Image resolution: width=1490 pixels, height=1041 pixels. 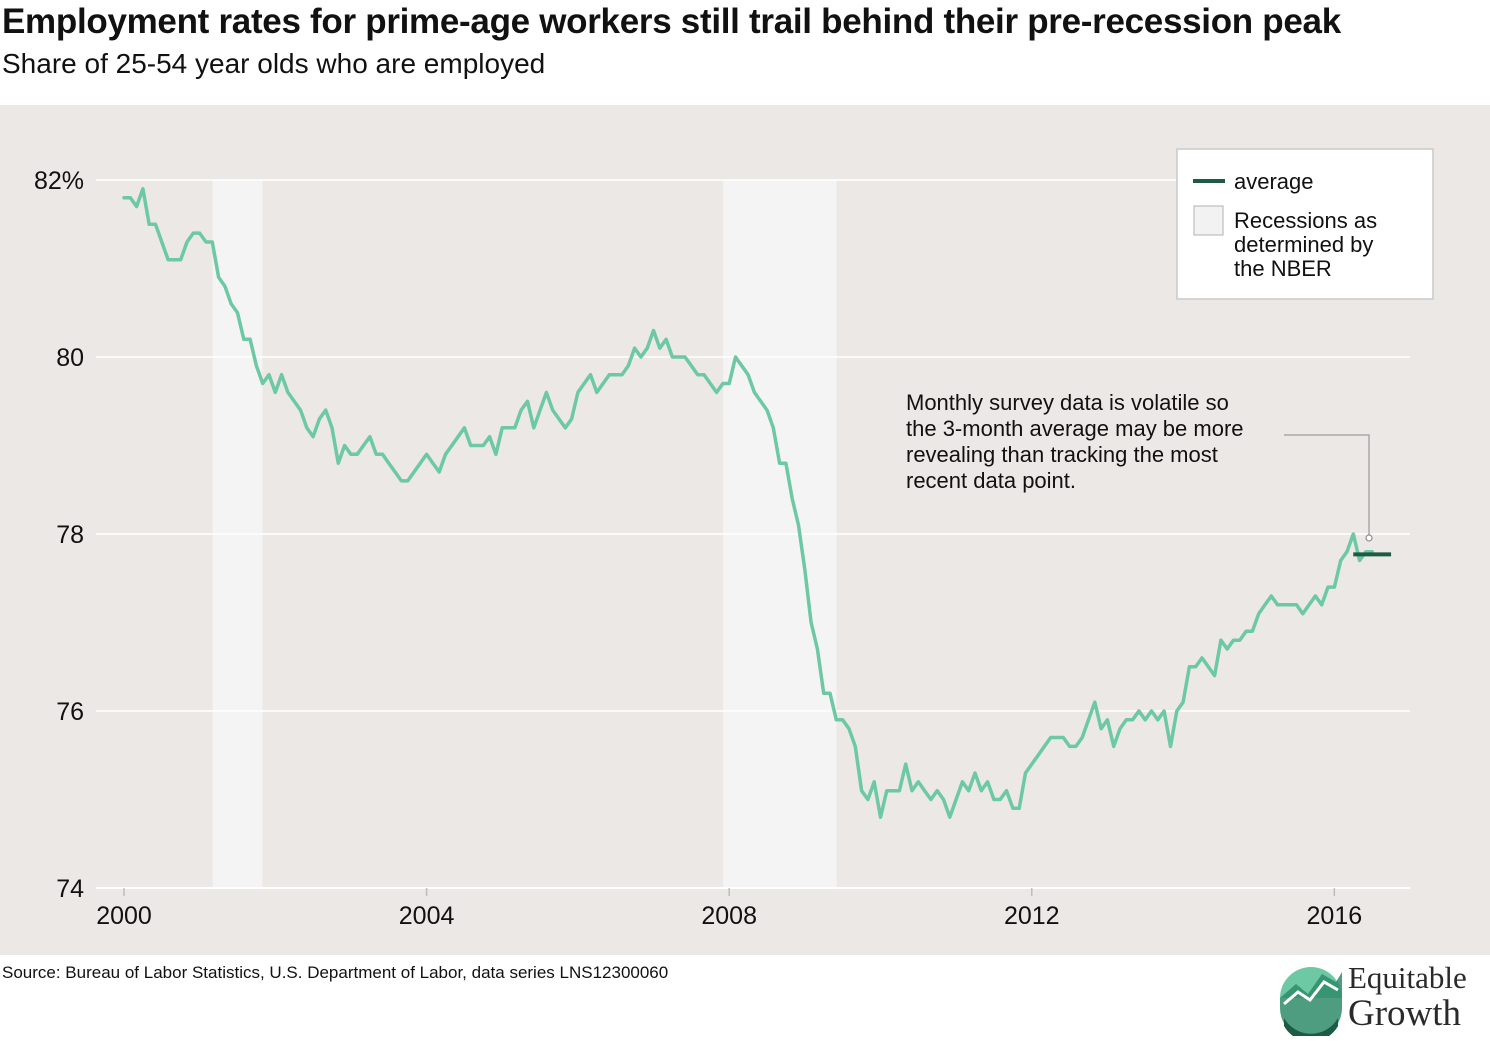 I want to click on x-axis: 2000 2004 2008 2012 2016, so click(x=753, y=908).